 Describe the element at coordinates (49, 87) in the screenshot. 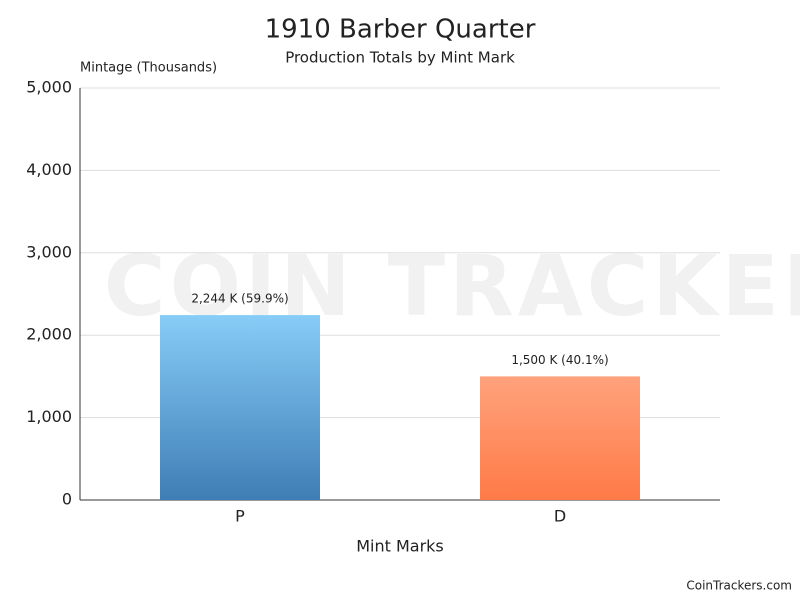

I see `y-tick-label: 5,000` at that location.